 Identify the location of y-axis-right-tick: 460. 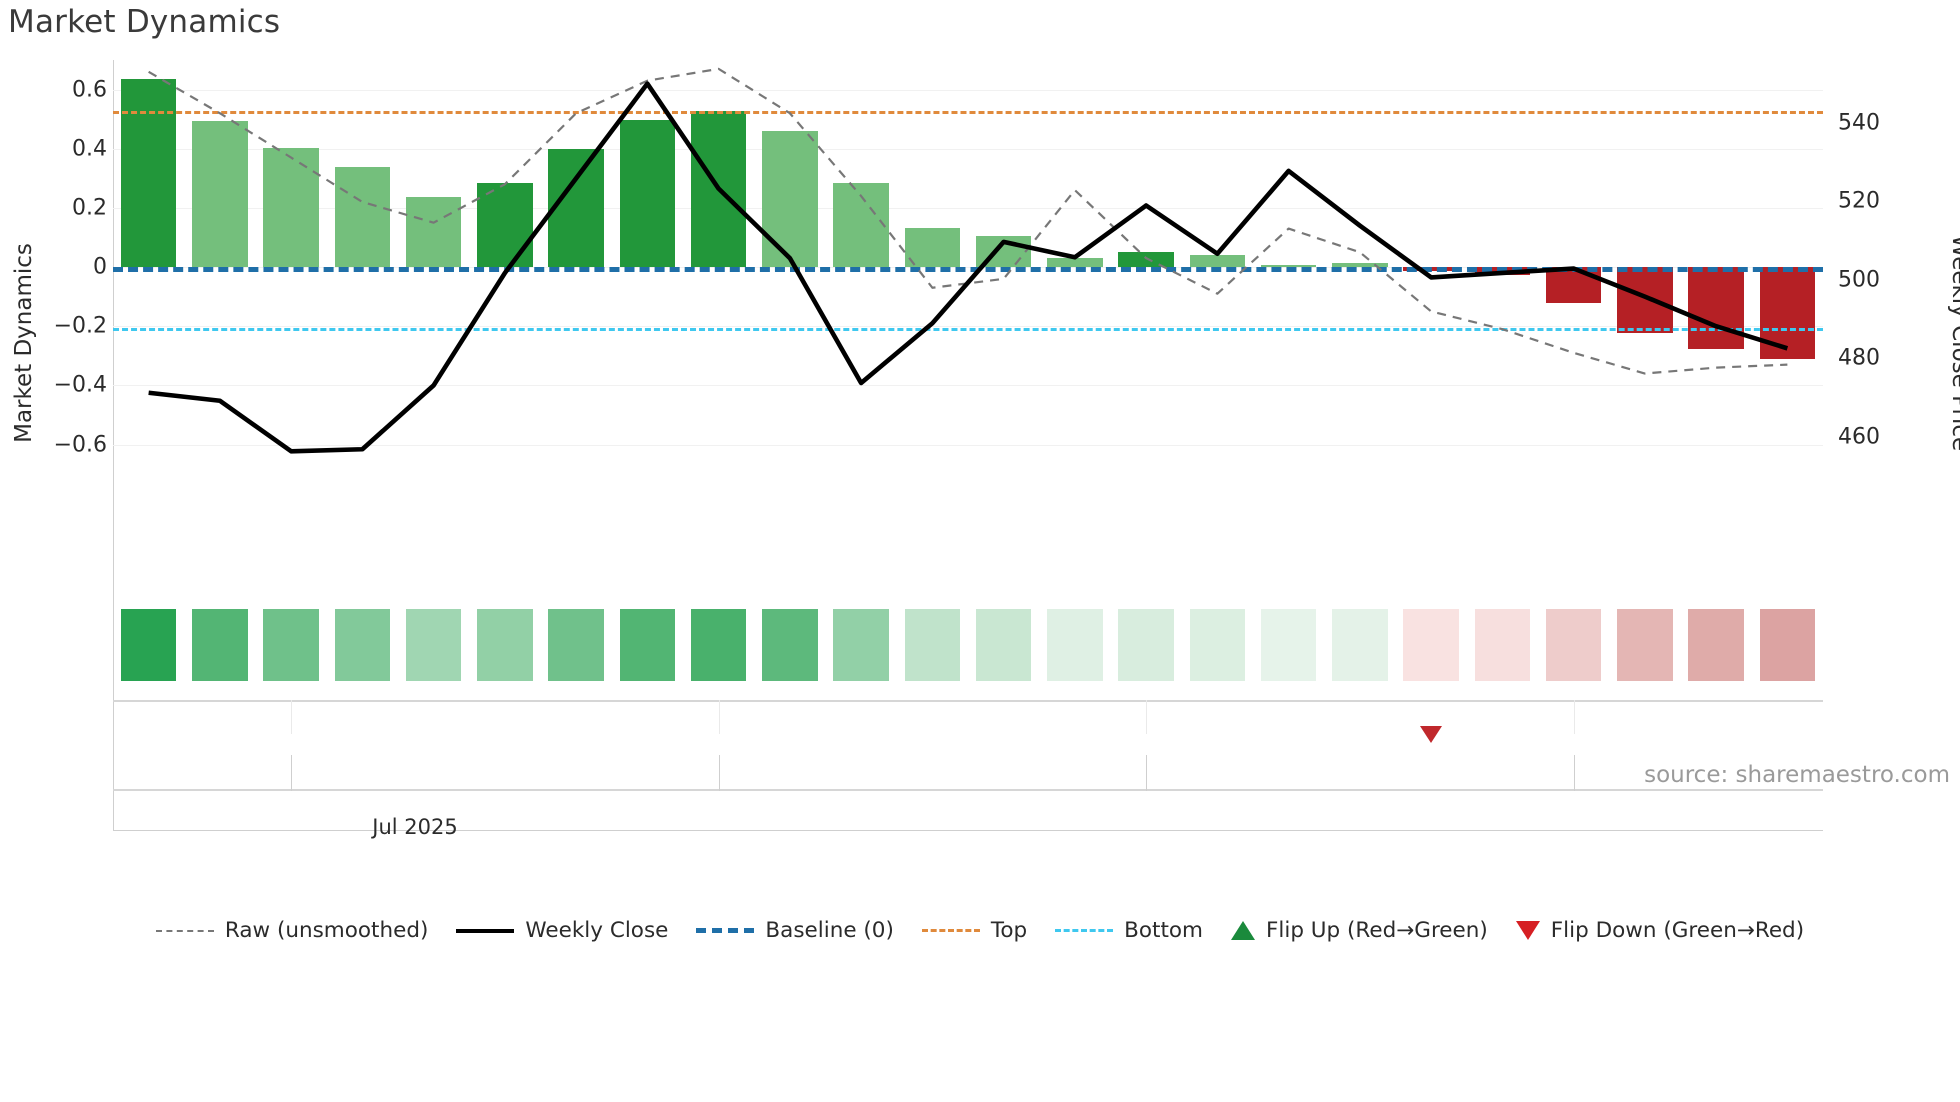
(1859, 437).